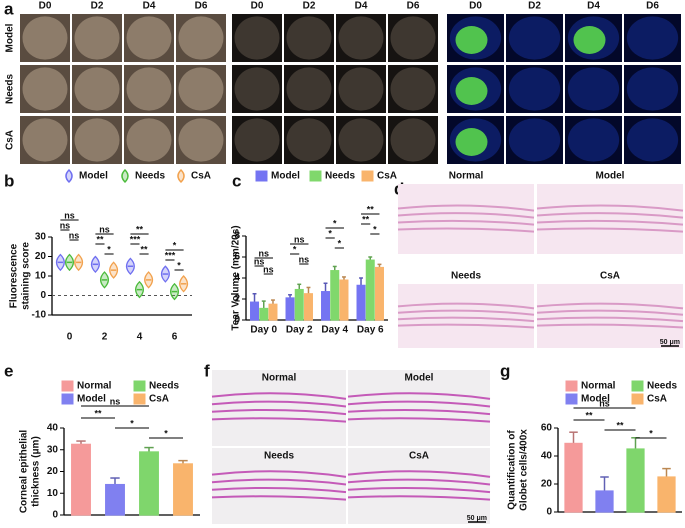 The width and height of the screenshot is (685, 528). What do you see at coordinates (505, 370) in the screenshot?
I see `panel-label: g` at bounding box center [505, 370].